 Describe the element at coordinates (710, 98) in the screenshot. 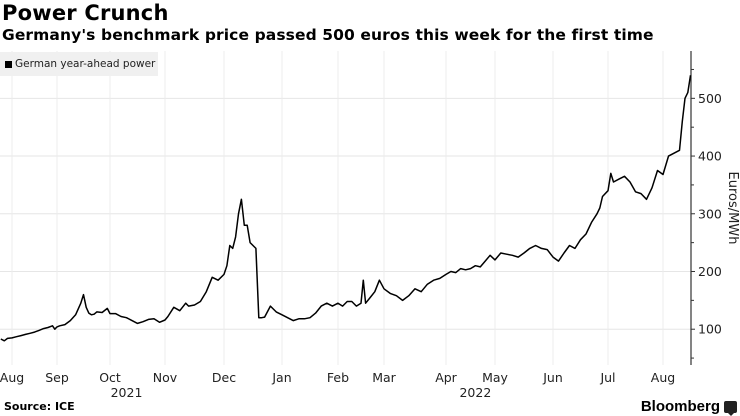

I see `y-tick-label: 500` at that location.